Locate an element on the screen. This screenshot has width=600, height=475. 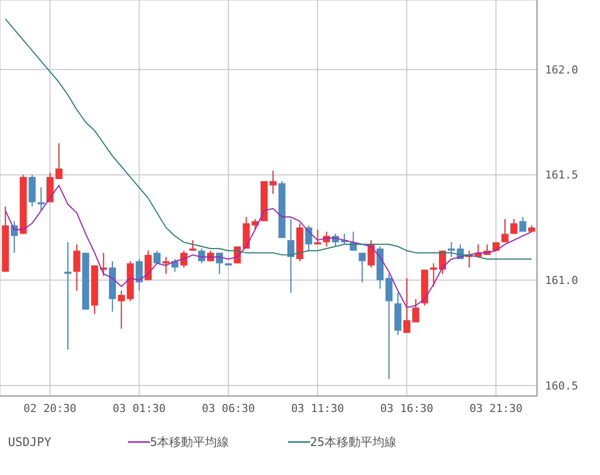
legend-label: 25本移動平均線 is located at coordinates (353, 442).